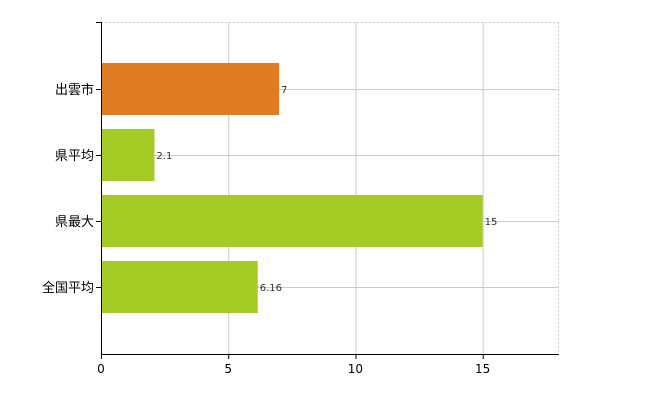 The image size is (650, 400). Describe the element at coordinates (74, 90) in the screenshot. I see `category-label: 出雲市` at that location.